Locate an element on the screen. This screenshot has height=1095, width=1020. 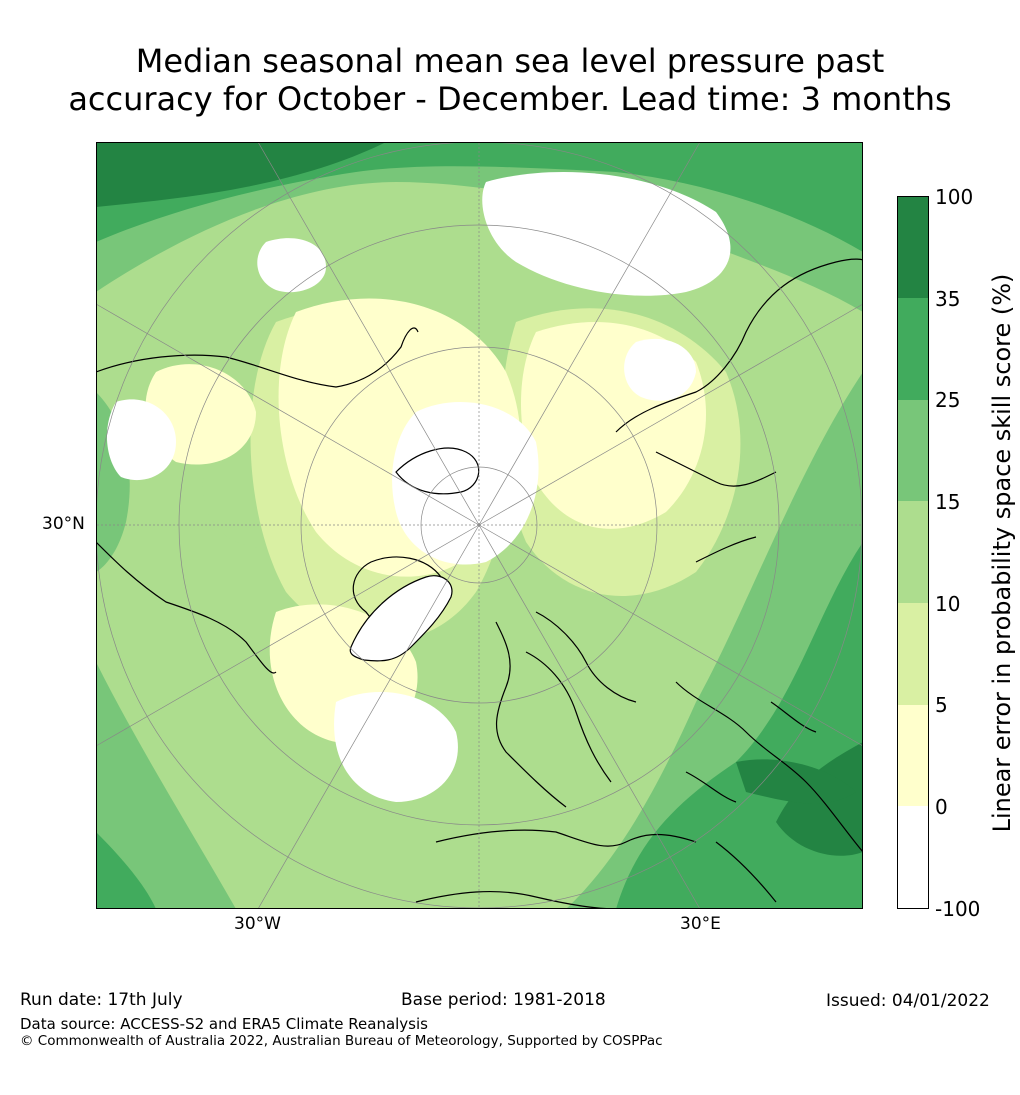
colorbar is located at coordinates (913, 552).